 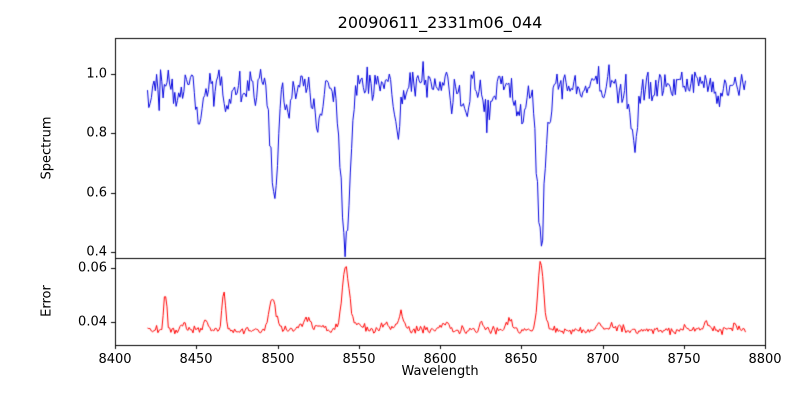 I want to click on y-axis-label-spectrum: Spectrum, so click(x=47, y=148).